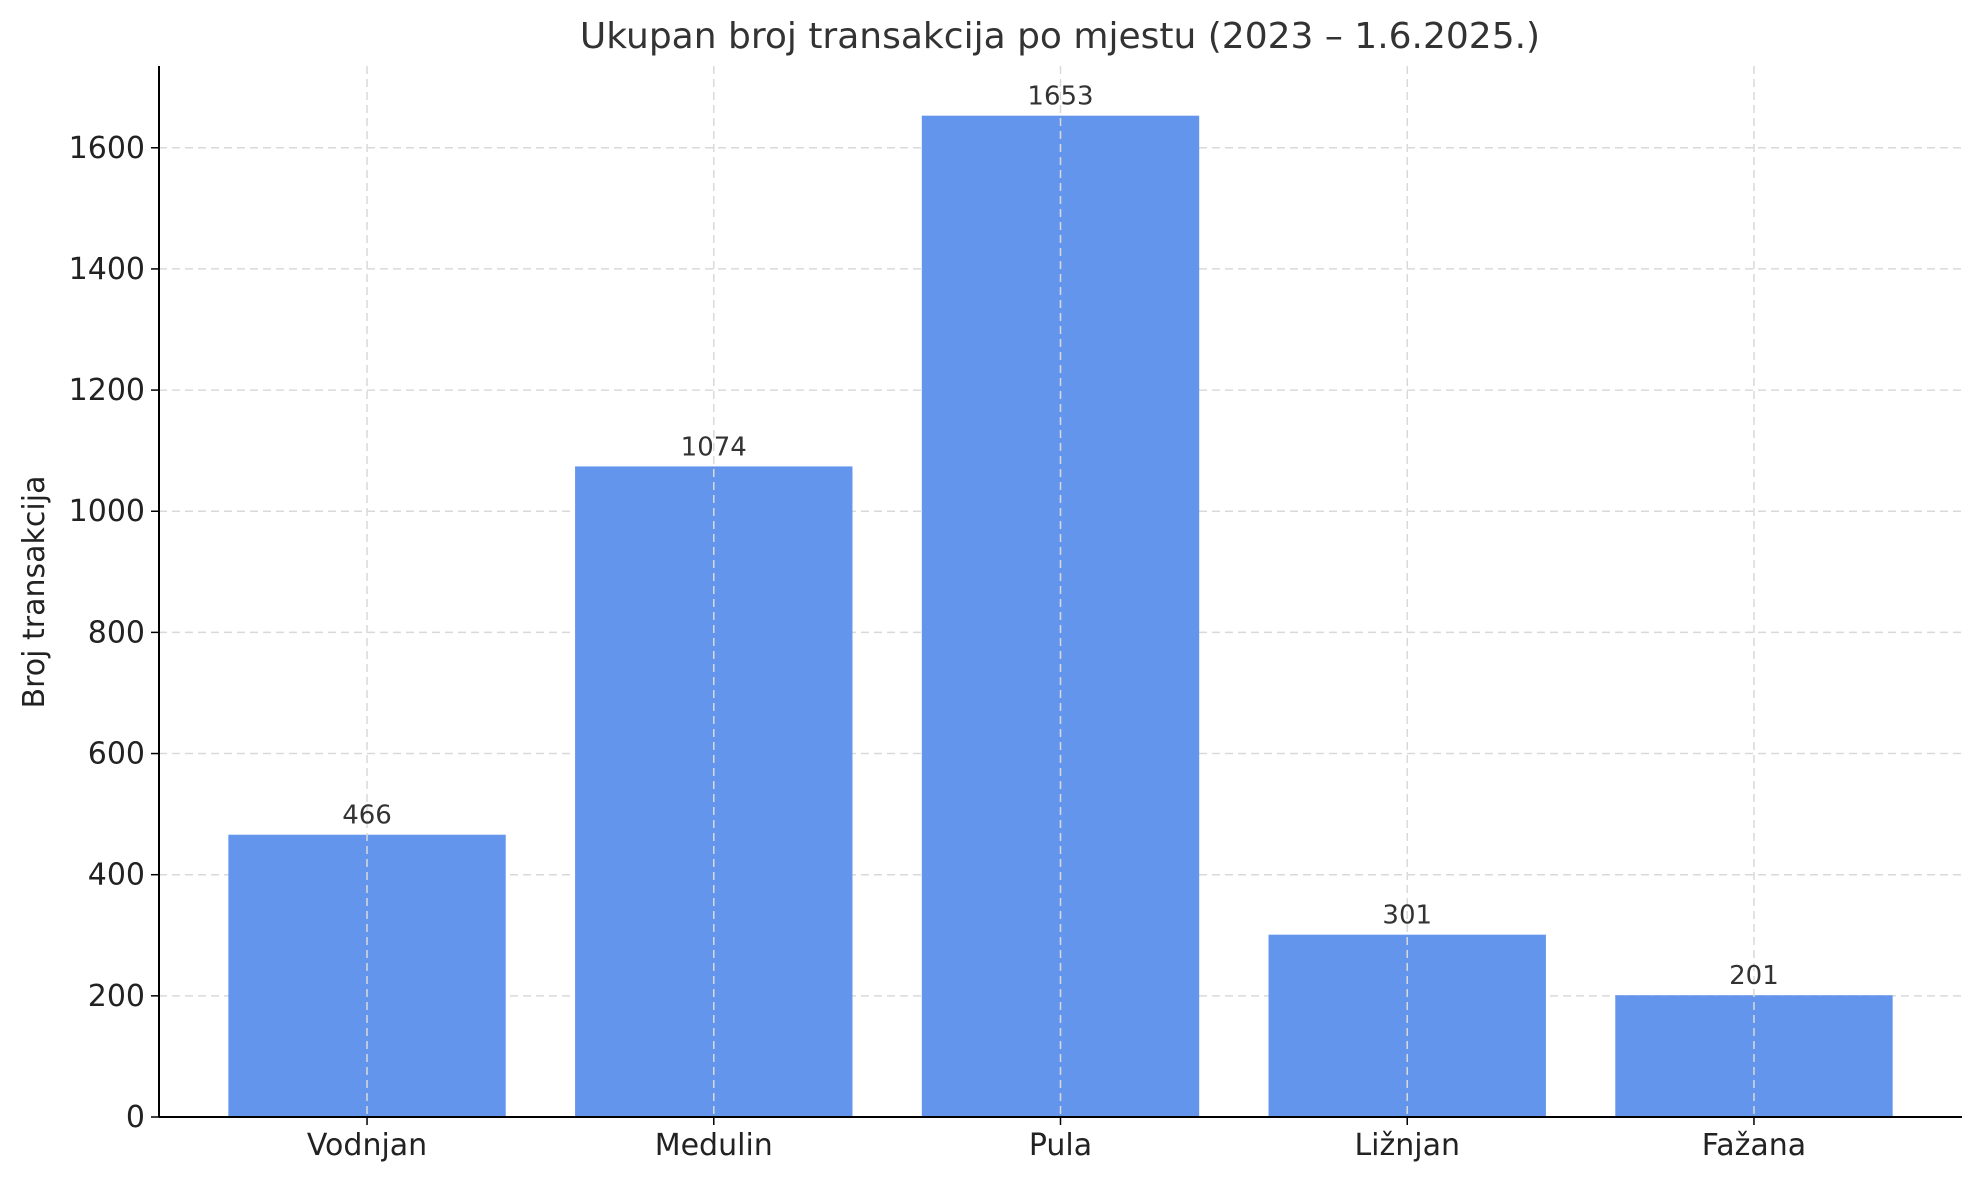 The image size is (1979, 1180). Describe the element at coordinates (34, 592) in the screenshot. I see `y-axis-label: Broj transakcija` at that location.